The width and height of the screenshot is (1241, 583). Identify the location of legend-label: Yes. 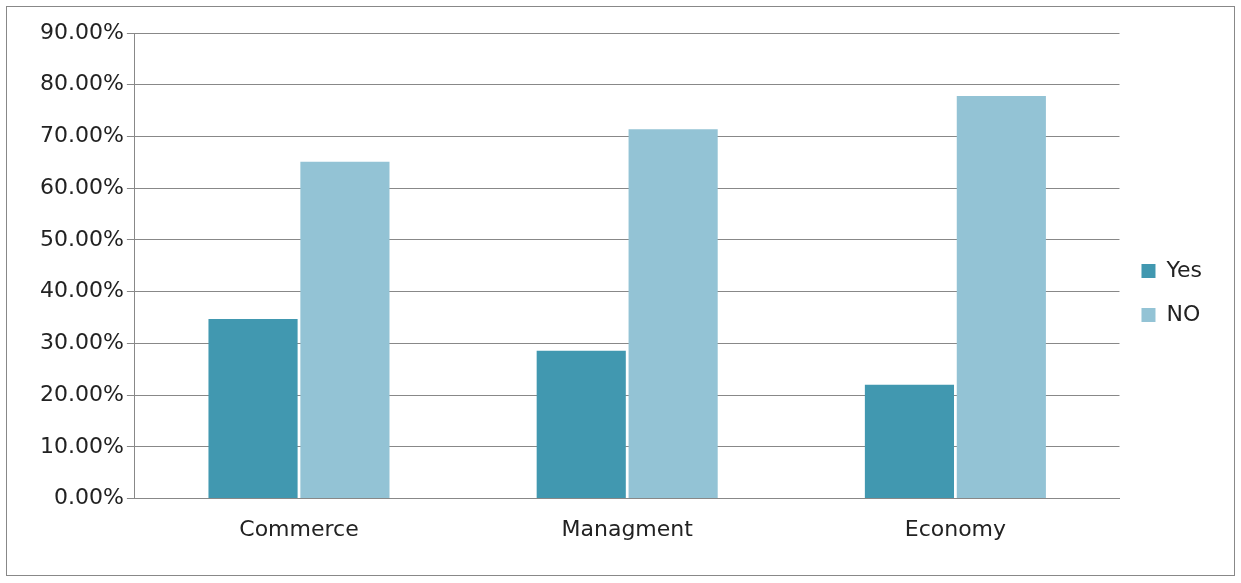
(1183, 269).